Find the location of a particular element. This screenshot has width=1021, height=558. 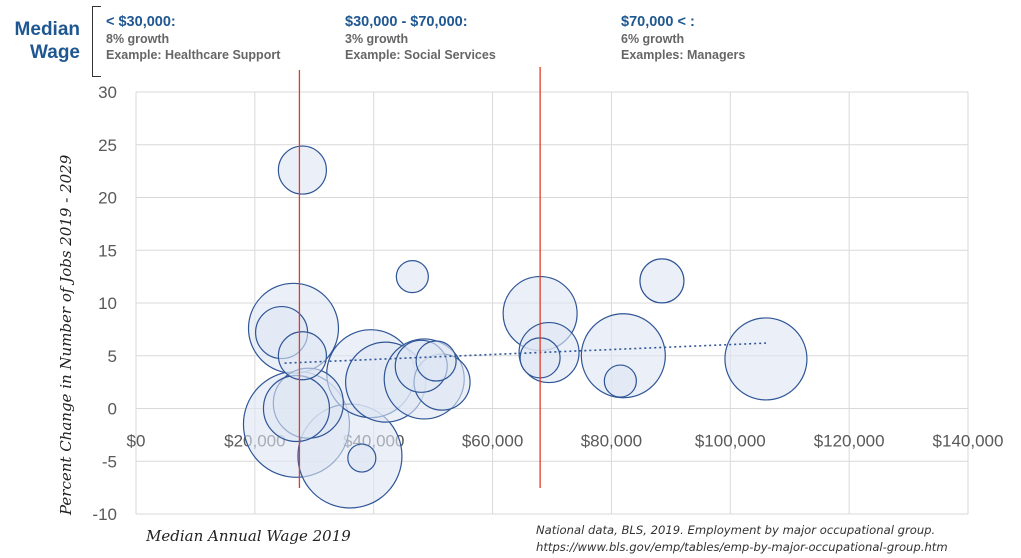

band-low-head: < $30,000: is located at coordinates (141, 22).